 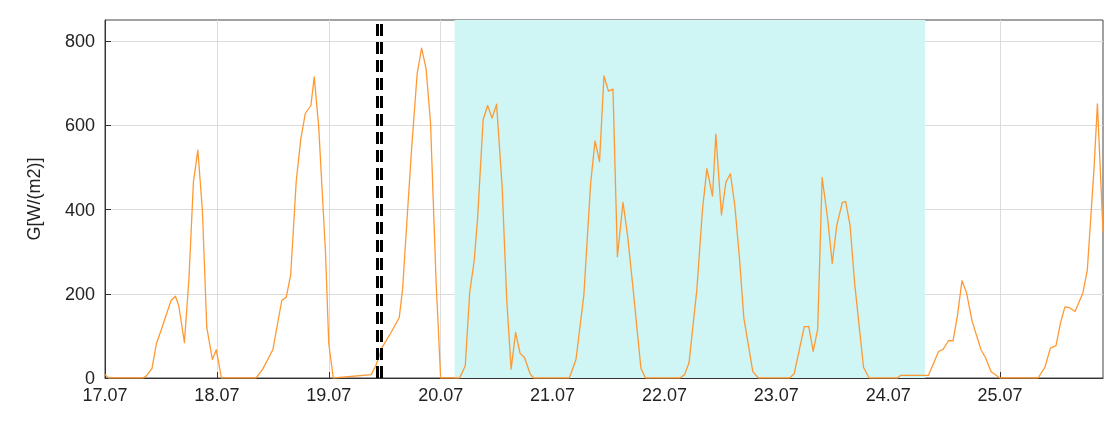 What do you see at coordinates (89, 378) in the screenshot?
I see `y-tick-label: 0` at bounding box center [89, 378].